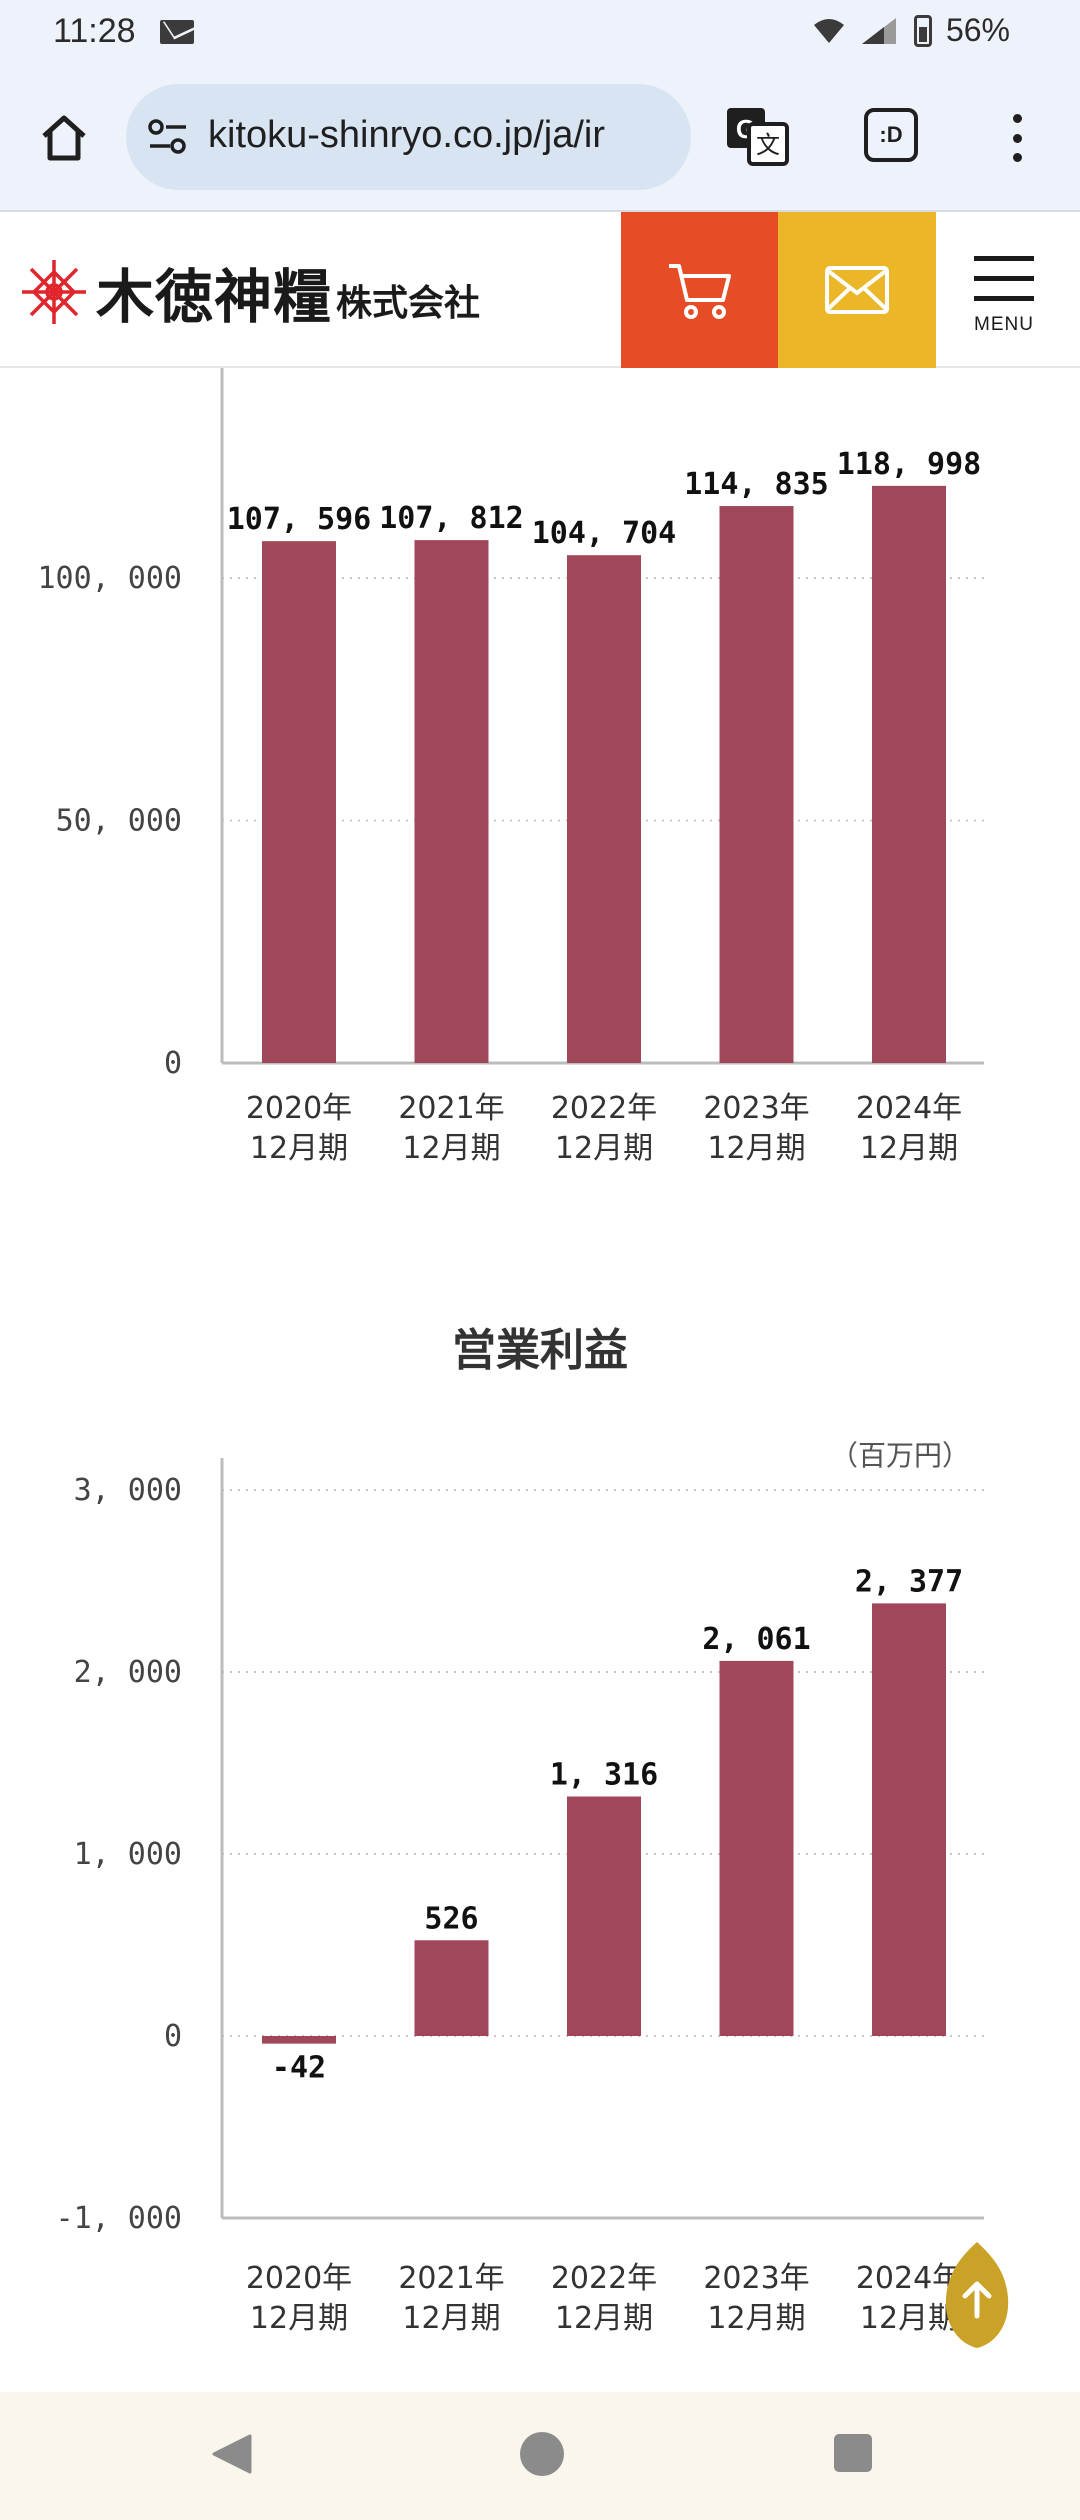 Image resolution: width=1080 pixels, height=2520 pixels. What do you see at coordinates (54, 292) in the screenshot?
I see `snowflake-logo-icon` at bounding box center [54, 292].